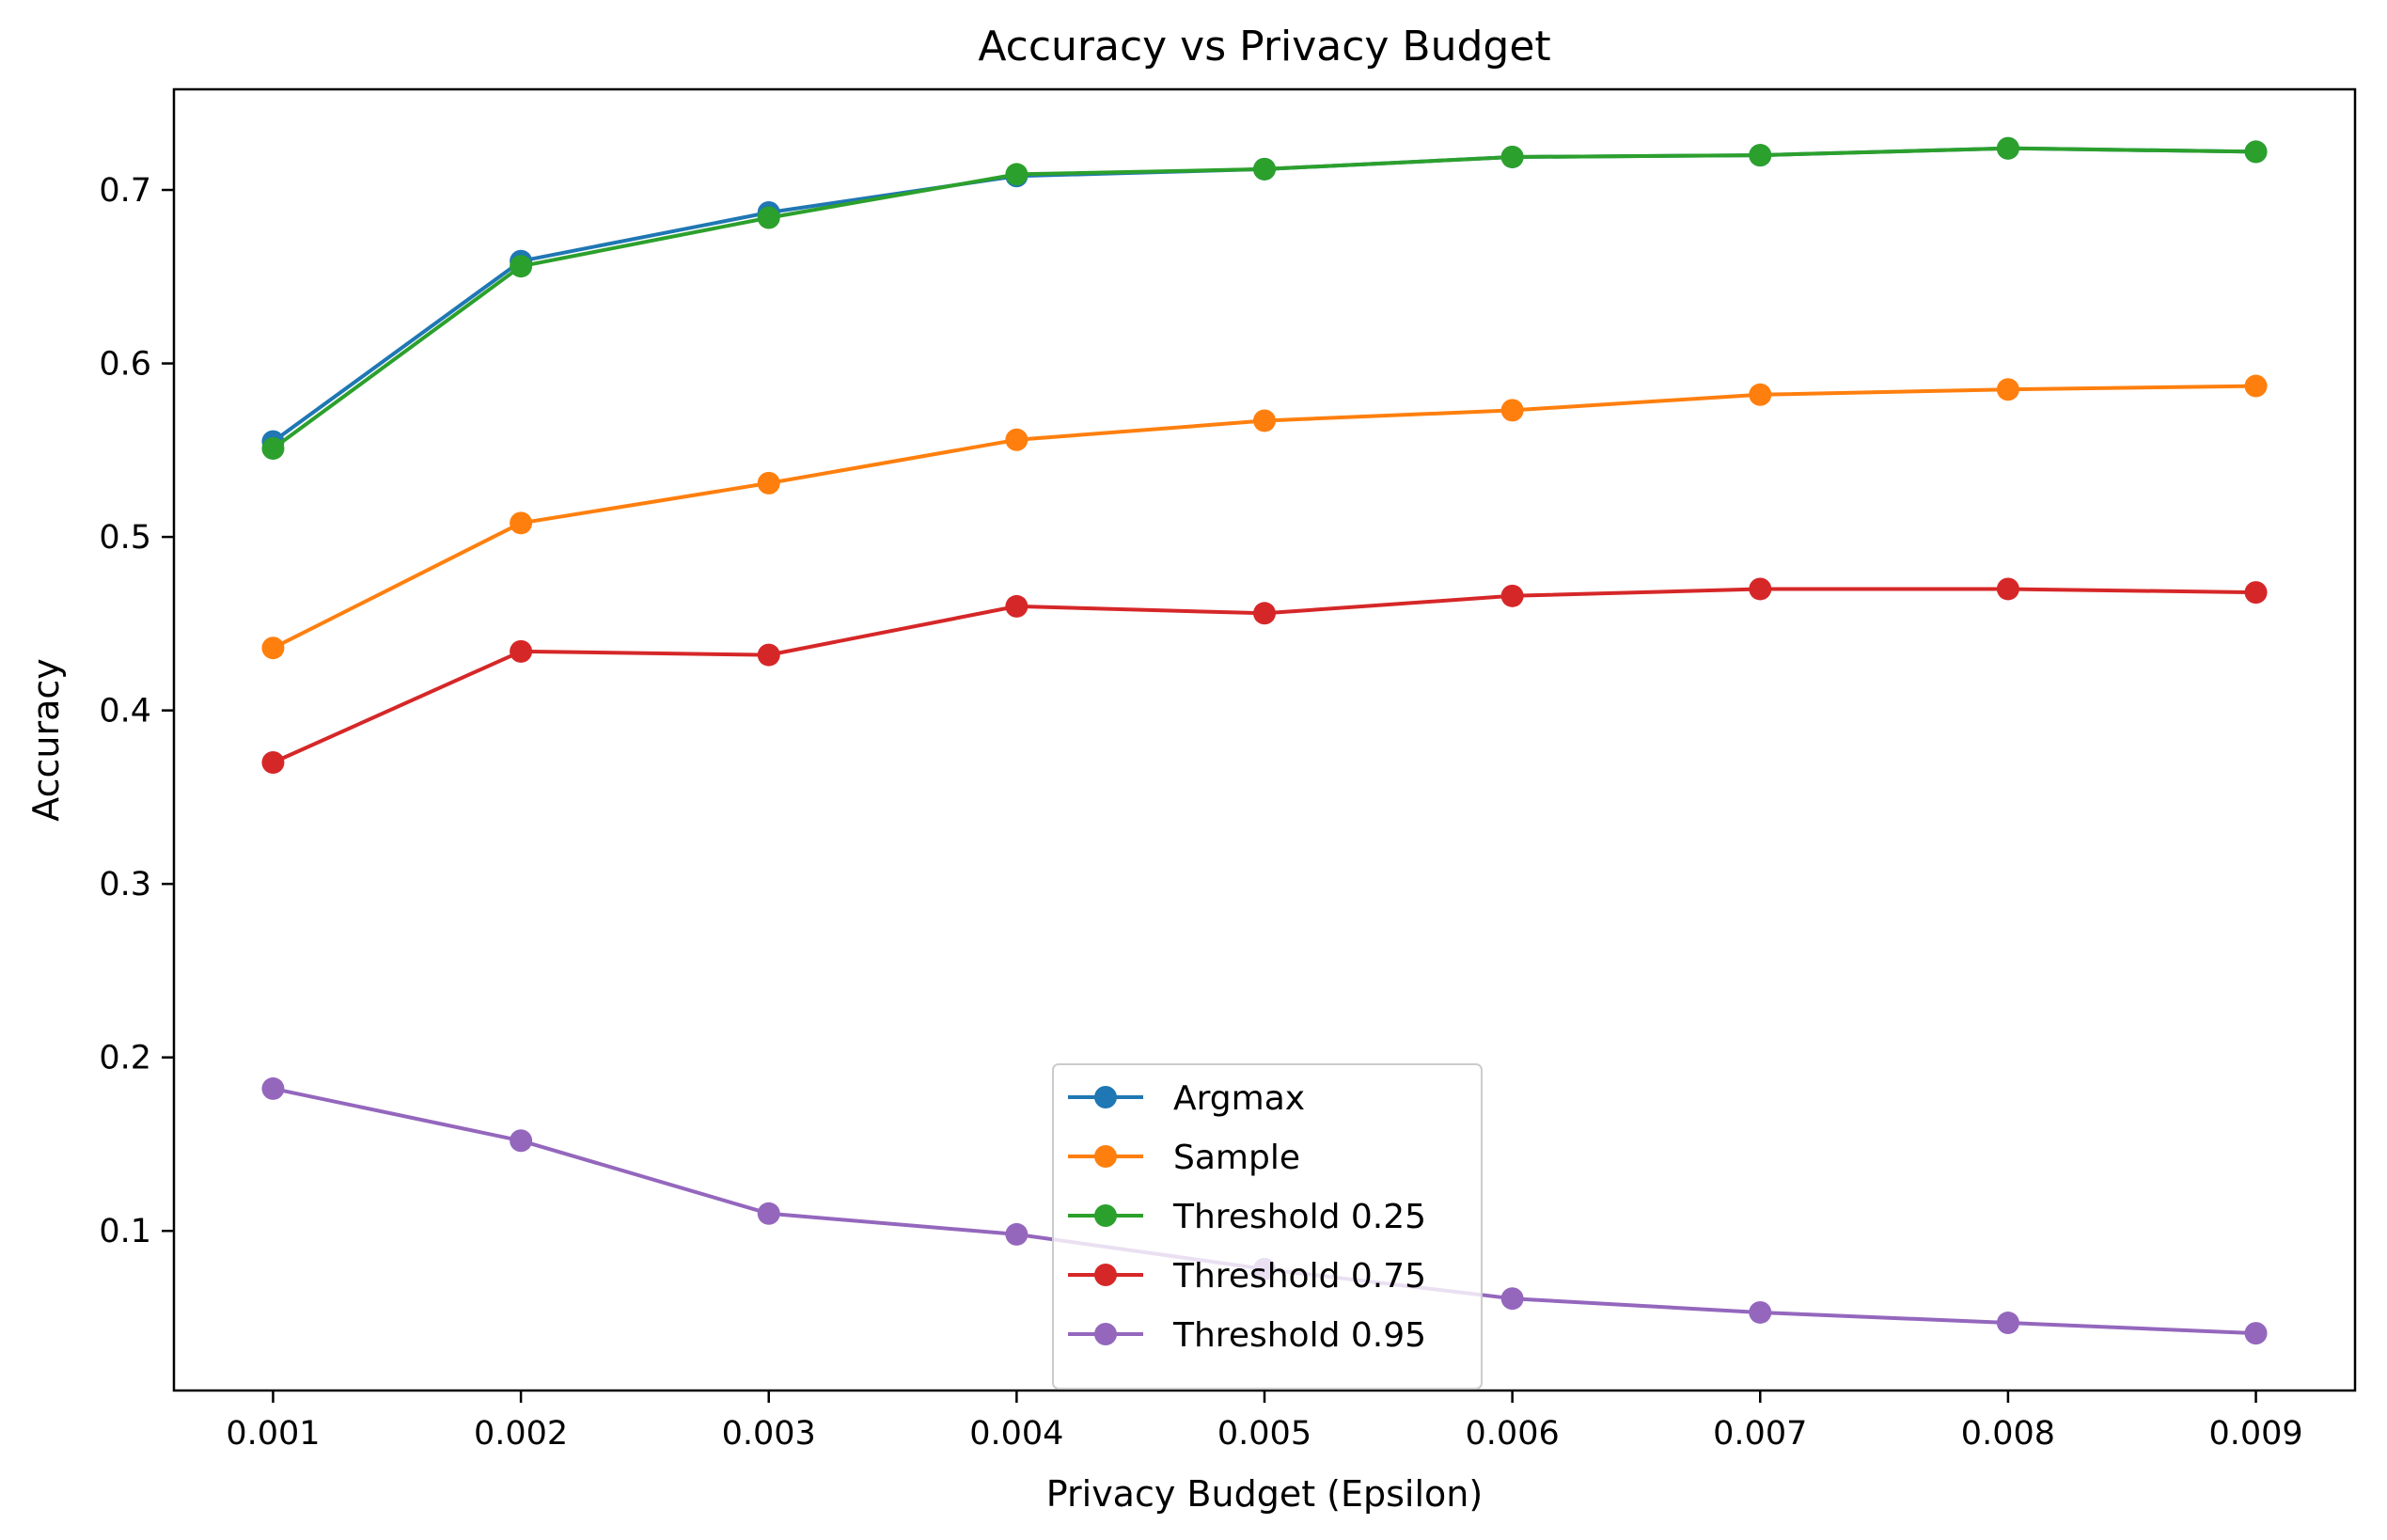 The width and height of the screenshot is (2387, 1540). Describe the element at coordinates (1760, 1434) in the screenshot. I see `x-tick-label: 0.007` at that location.